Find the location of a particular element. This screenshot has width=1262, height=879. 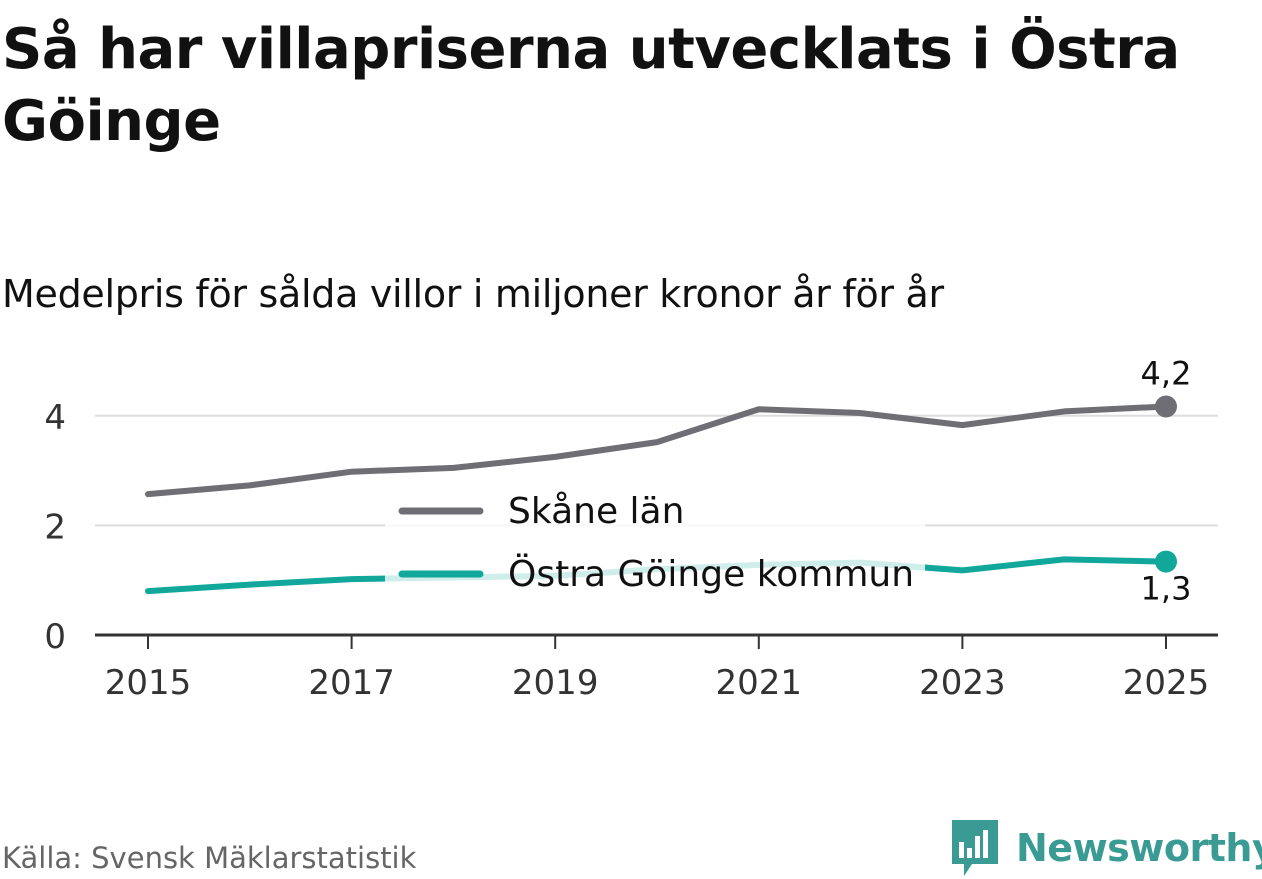

x-tick-label: 2025 is located at coordinates (1166, 683).